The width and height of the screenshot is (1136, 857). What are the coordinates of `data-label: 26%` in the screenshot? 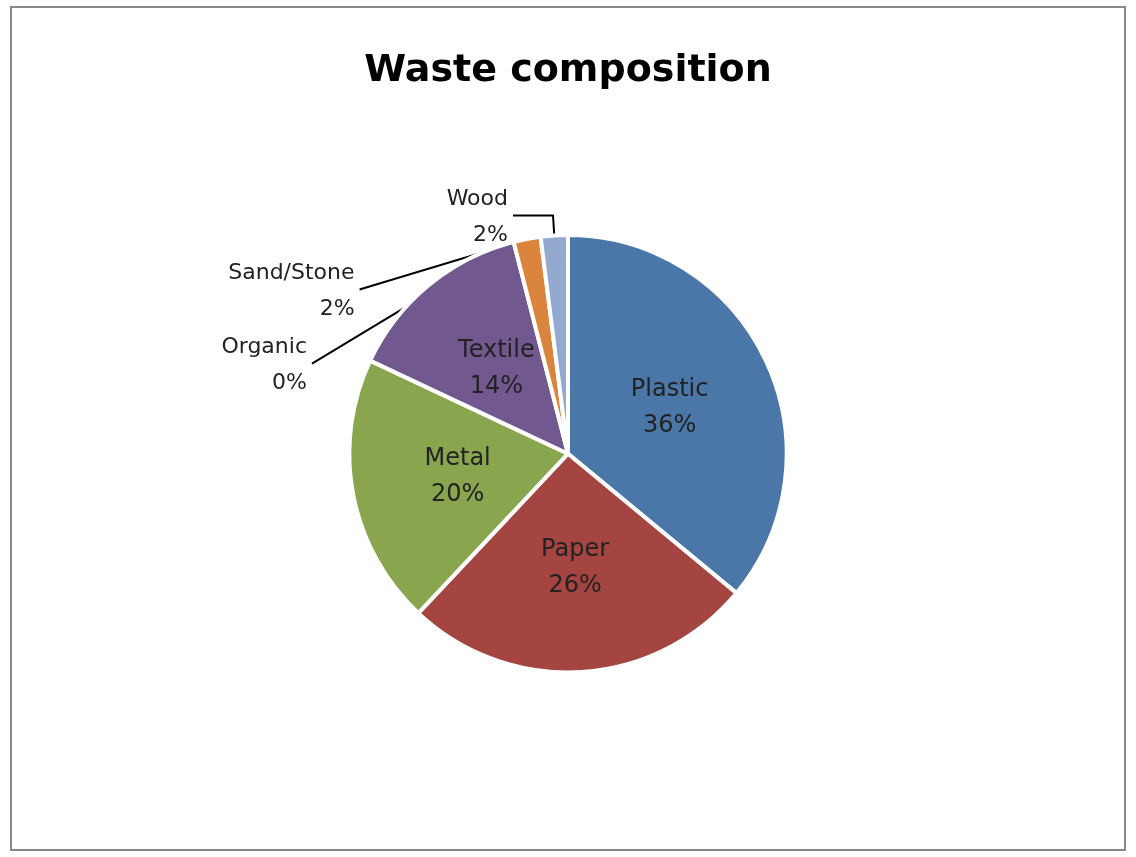 It's located at (575, 583).